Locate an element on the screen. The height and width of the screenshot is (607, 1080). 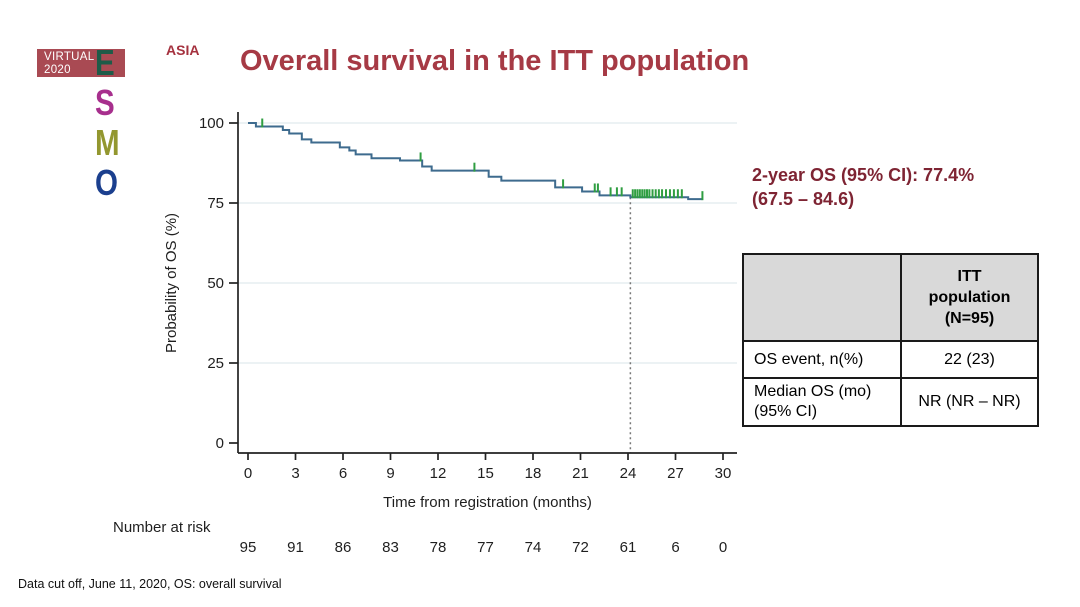
median-os-label: Median OS (mo) (95% CI) is located at coordinates (822, 402).